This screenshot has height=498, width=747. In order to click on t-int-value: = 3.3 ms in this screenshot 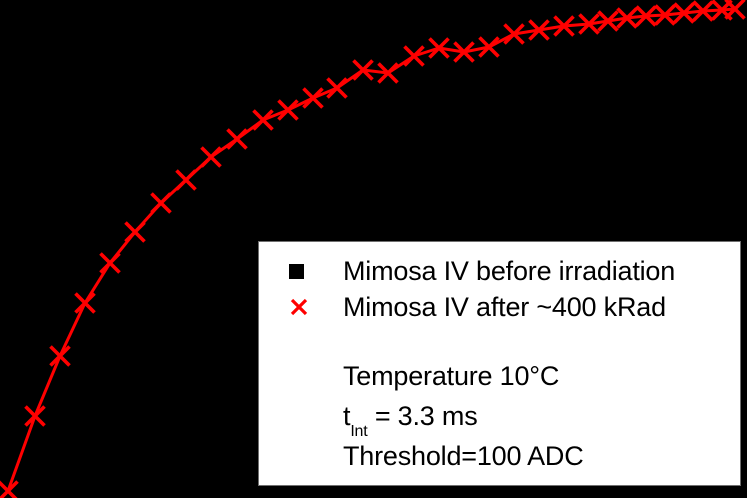, I will do `click(422, 416)`.